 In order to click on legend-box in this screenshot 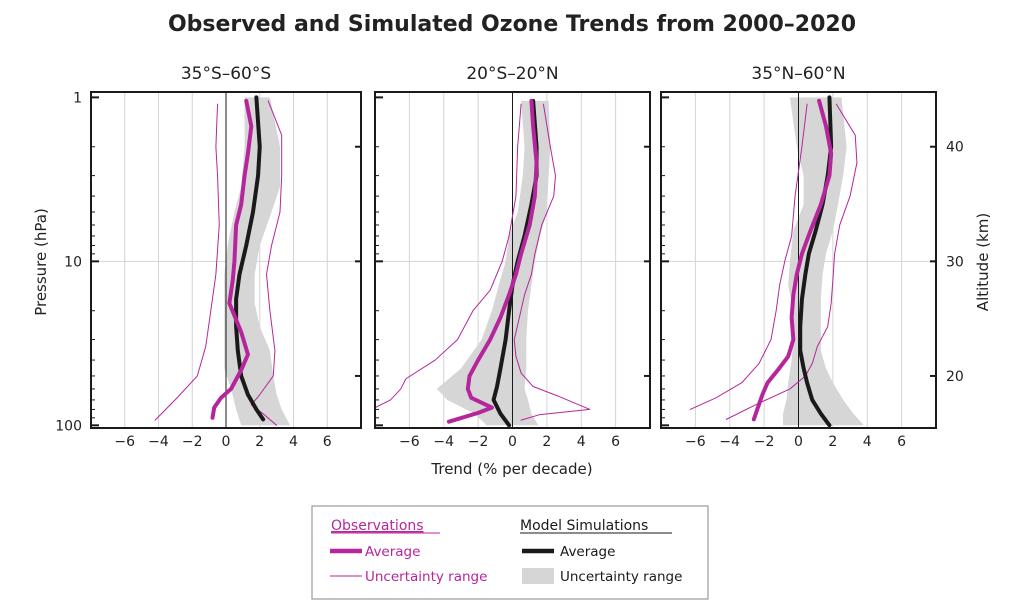, I will do `click(510, 552)`.